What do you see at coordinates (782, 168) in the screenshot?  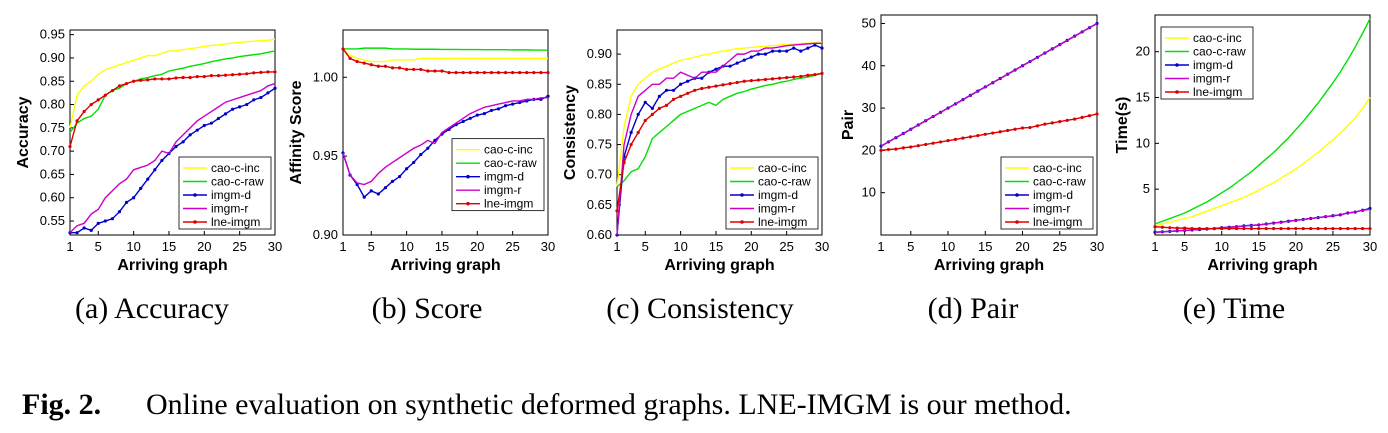 I see `legend-label-cao-c-inc: cao-c-inc` at bounding box center [782, 168].